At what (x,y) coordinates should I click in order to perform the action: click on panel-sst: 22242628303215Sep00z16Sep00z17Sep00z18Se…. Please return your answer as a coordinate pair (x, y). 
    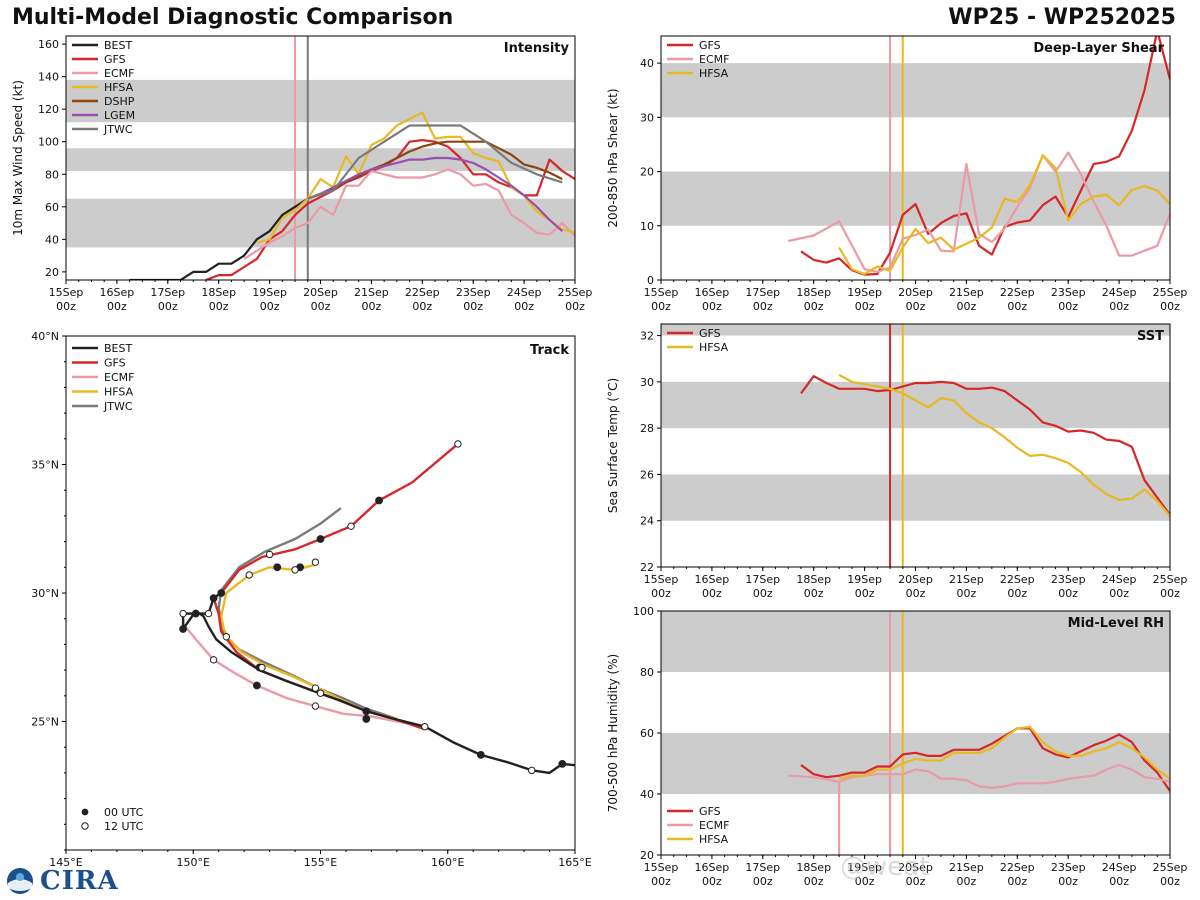
    Looking at the image, I should click on (896, 461).